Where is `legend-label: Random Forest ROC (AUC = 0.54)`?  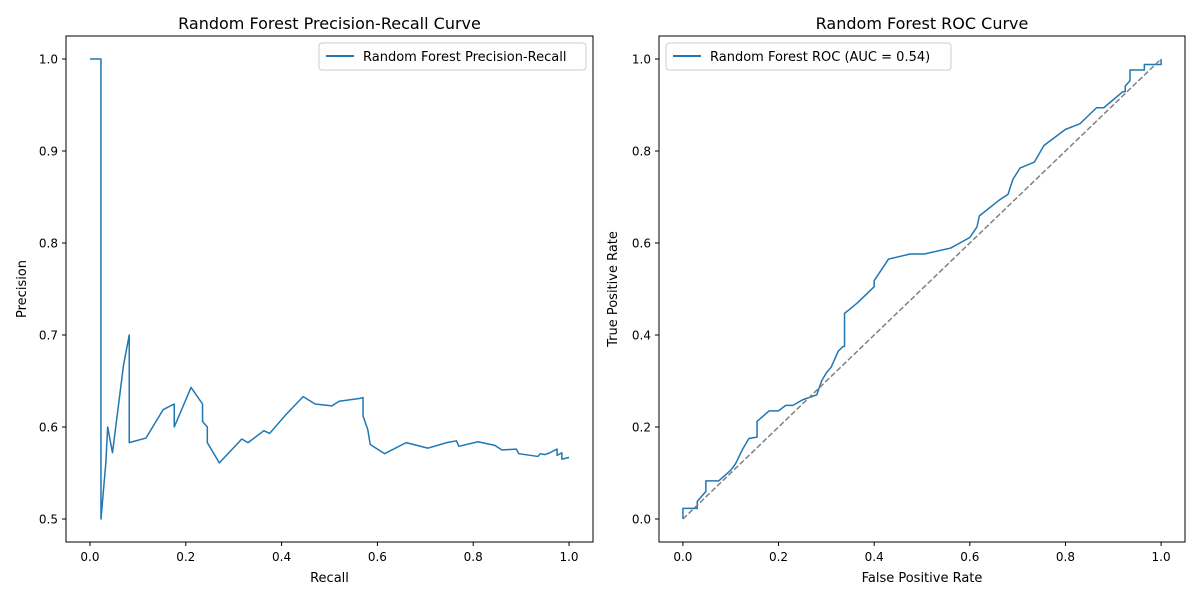 legend-label: Random Forest ROC (AUC = 0.54) is located at coordinates (820, 57).